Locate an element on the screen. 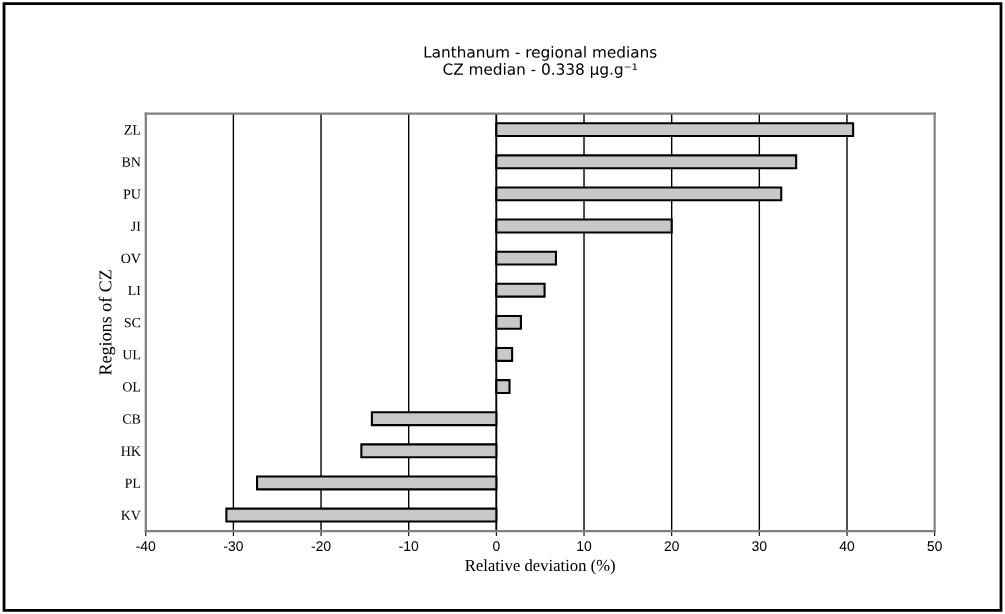 This screenshot has width=1005, height=614. y-tick-label: JI is located at coordinates (136, 226).